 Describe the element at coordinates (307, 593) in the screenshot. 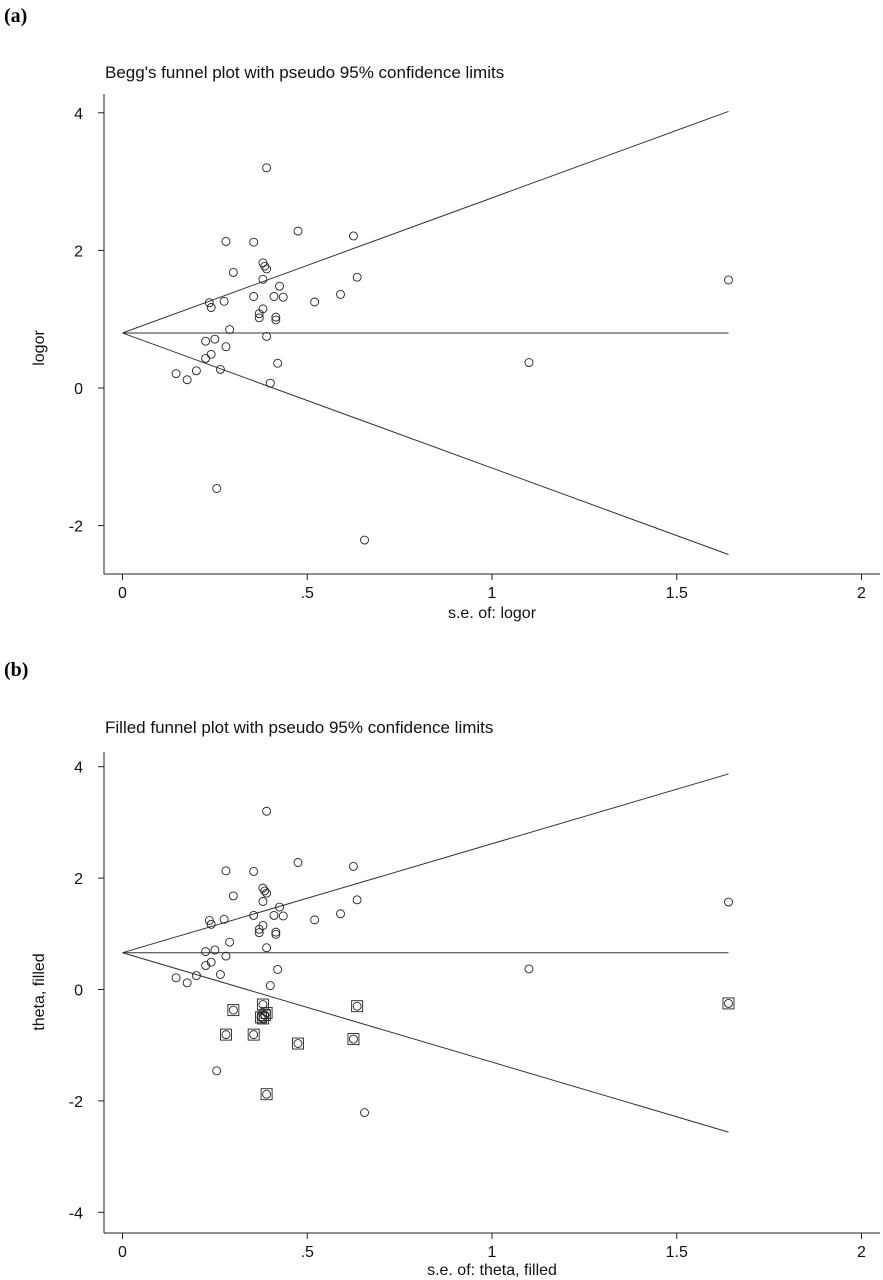

I see `x-tick-label: .5` at that location.